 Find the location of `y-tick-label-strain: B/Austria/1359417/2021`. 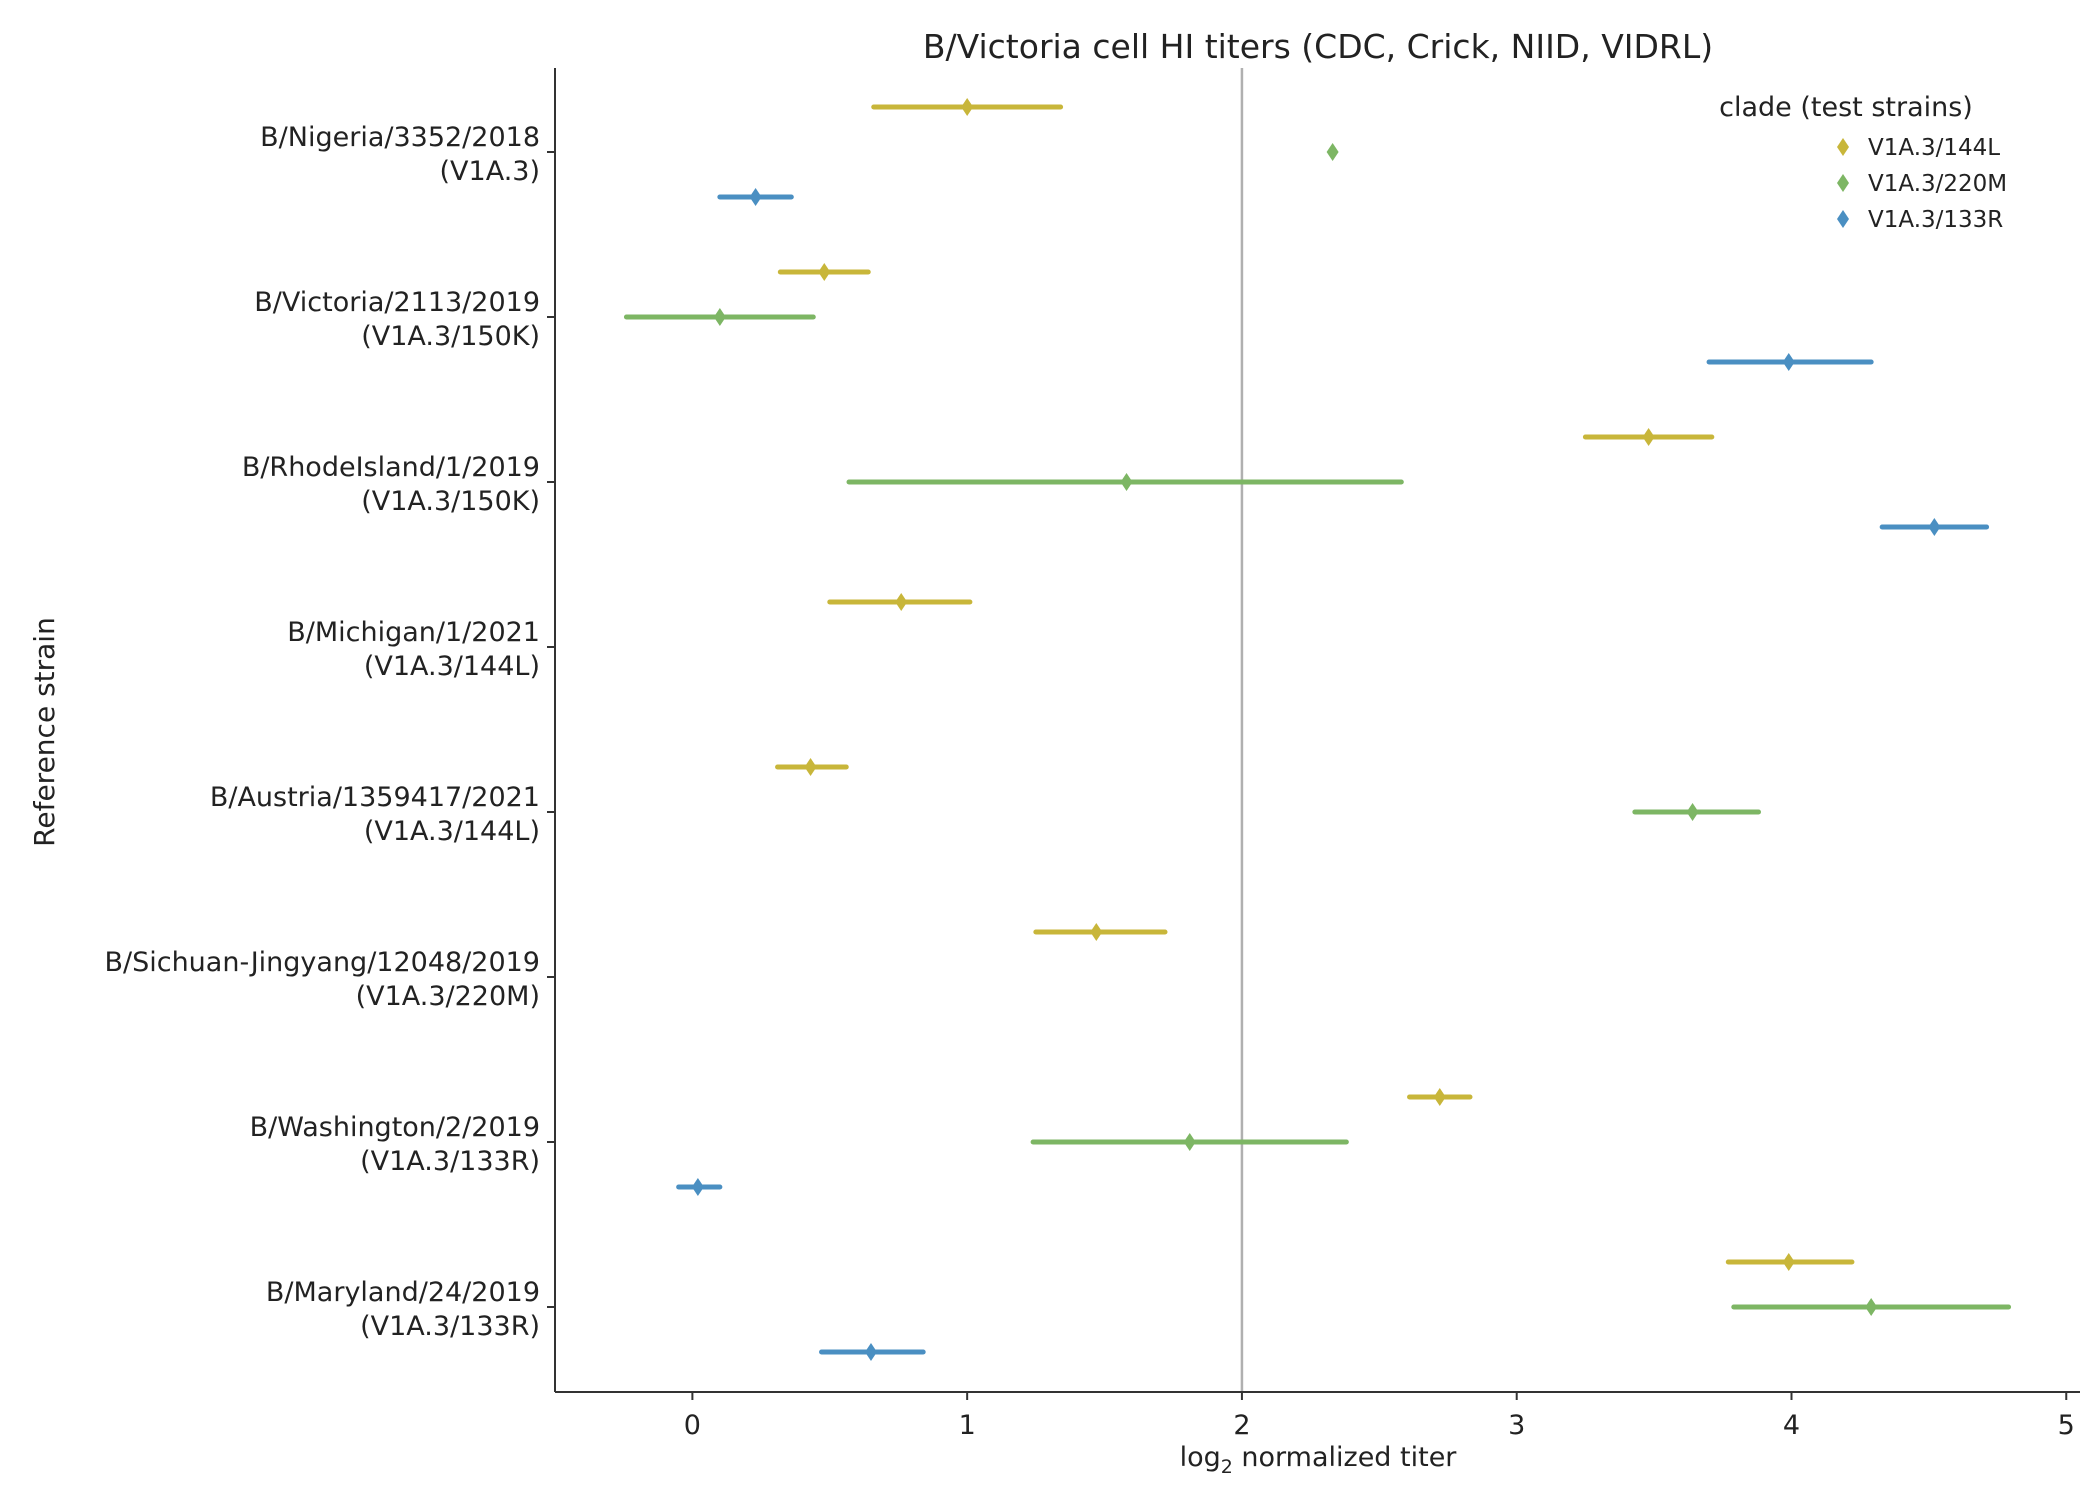

y-tick-label-strain: B/Austria/1359417/2021 is located at coordinates (375, 797).